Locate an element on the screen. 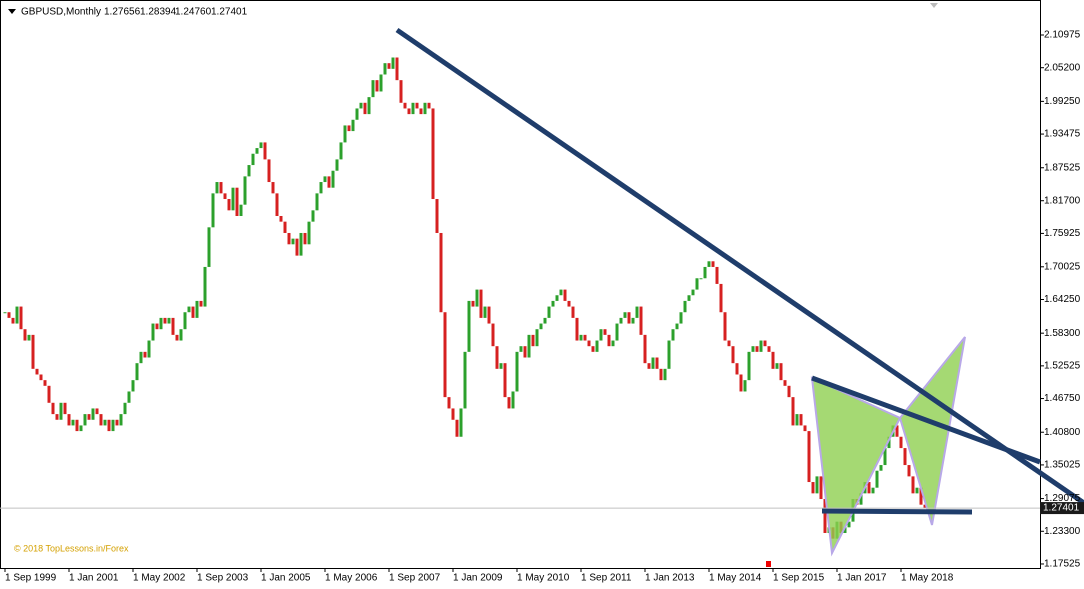 Image resolution: width=1084 pixels, height=589 pixels. watermark: © 2018 TopLessons.in/Forex is located at coordinates (71, 548).